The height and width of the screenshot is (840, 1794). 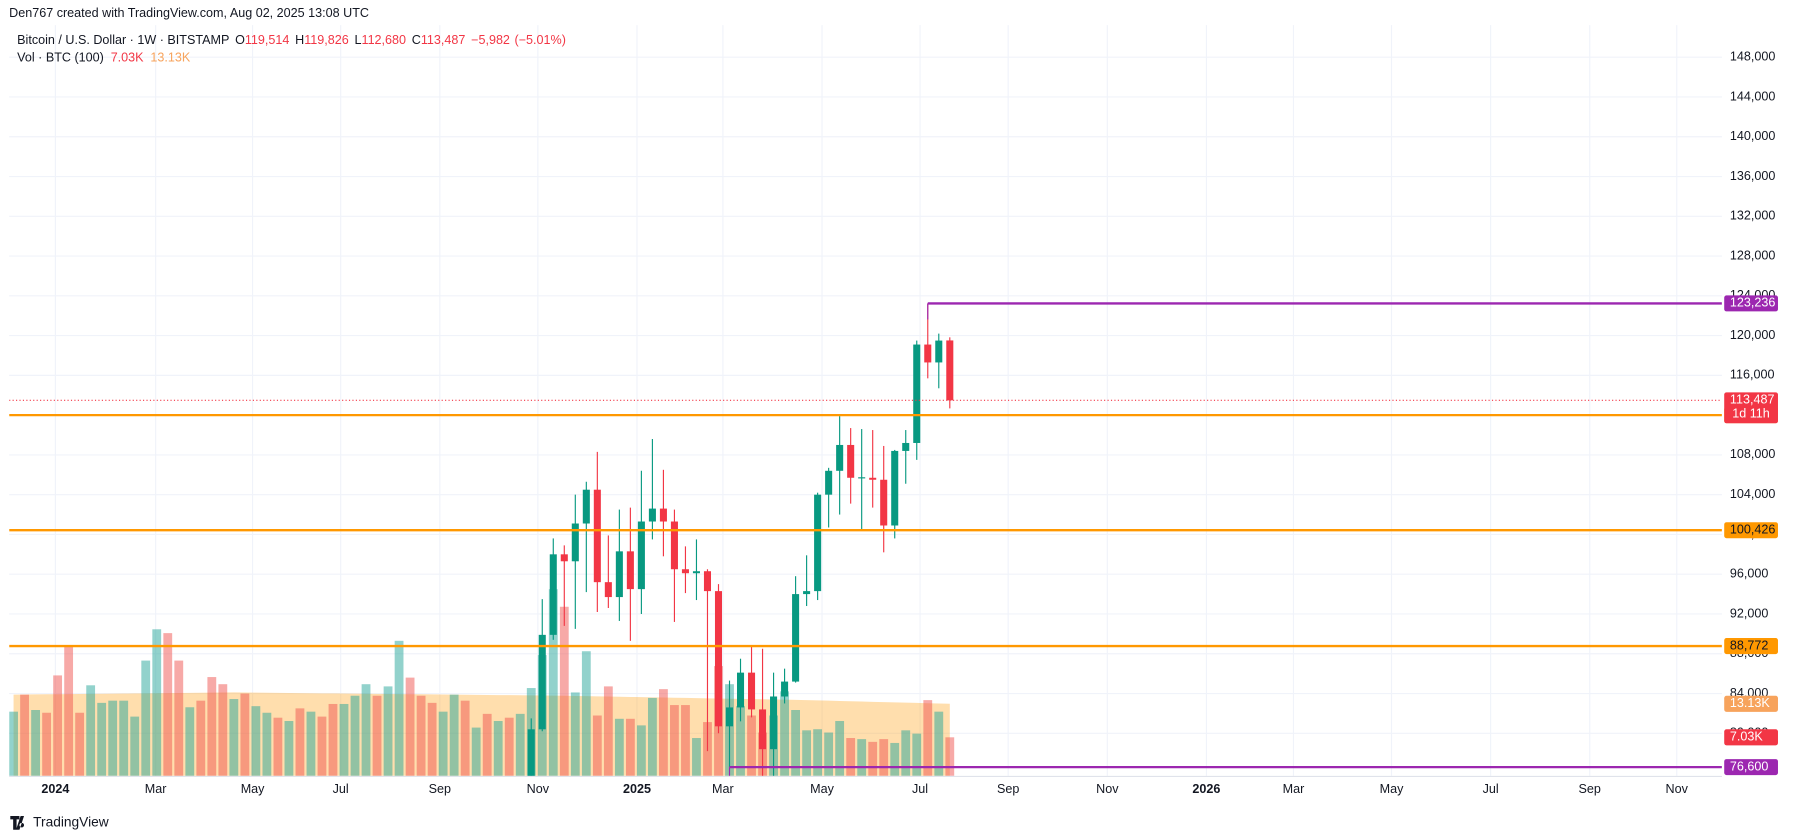 What do you see at coordinates (1677, 789) in the screenshot?
I see `x-tick-label: Nov` at bounding box center [1677, 789].